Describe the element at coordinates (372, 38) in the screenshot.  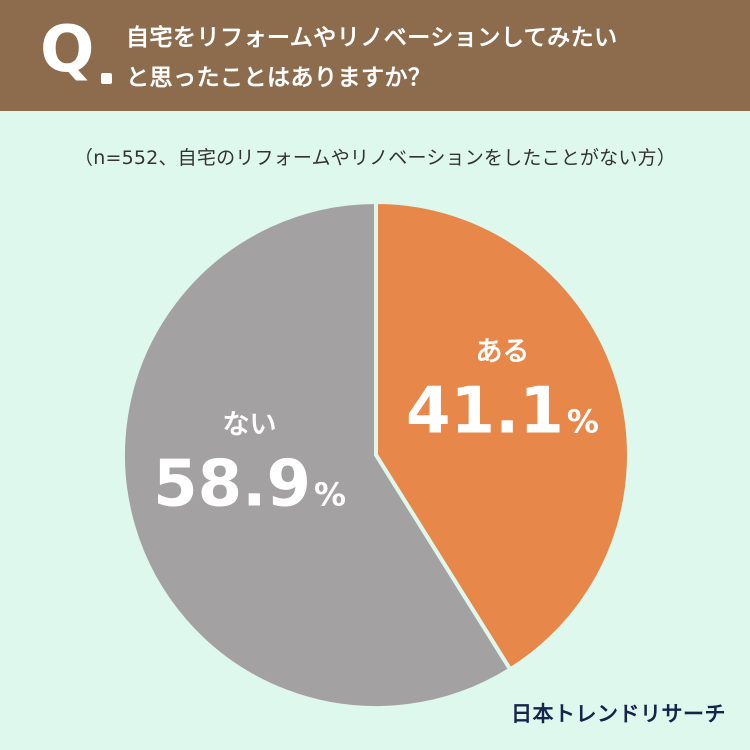
I see `question-line-1: 自宅をリフォームやリノベーションしてみたい` at that location.